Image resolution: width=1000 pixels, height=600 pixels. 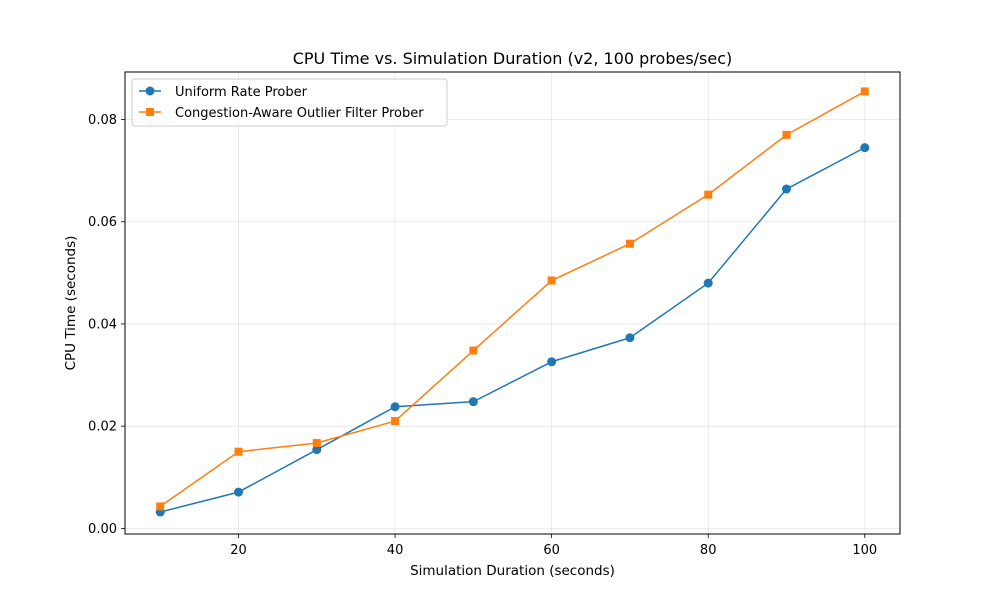 What do you see at coordinates (512, 571) in the screenshot?
I see `x-axis-label: Simulation Duration (seconds)` at bounding box center [512, 571].